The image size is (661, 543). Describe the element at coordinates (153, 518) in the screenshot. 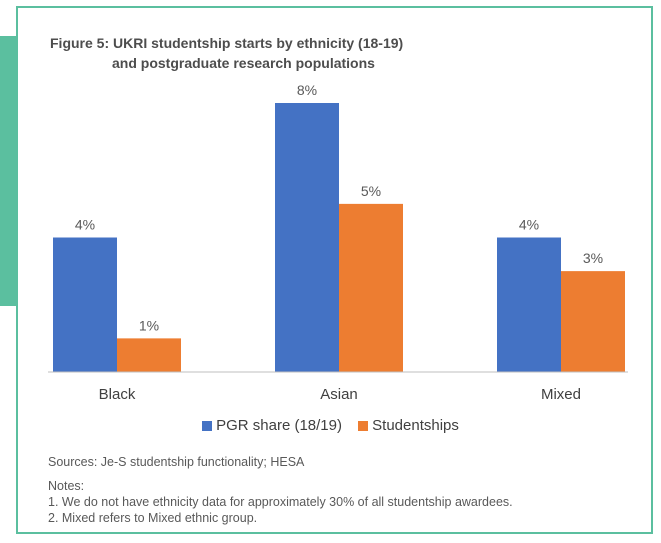

I see `note-2: 2. Mixed refers to Mixed ethnic group.` at that location.